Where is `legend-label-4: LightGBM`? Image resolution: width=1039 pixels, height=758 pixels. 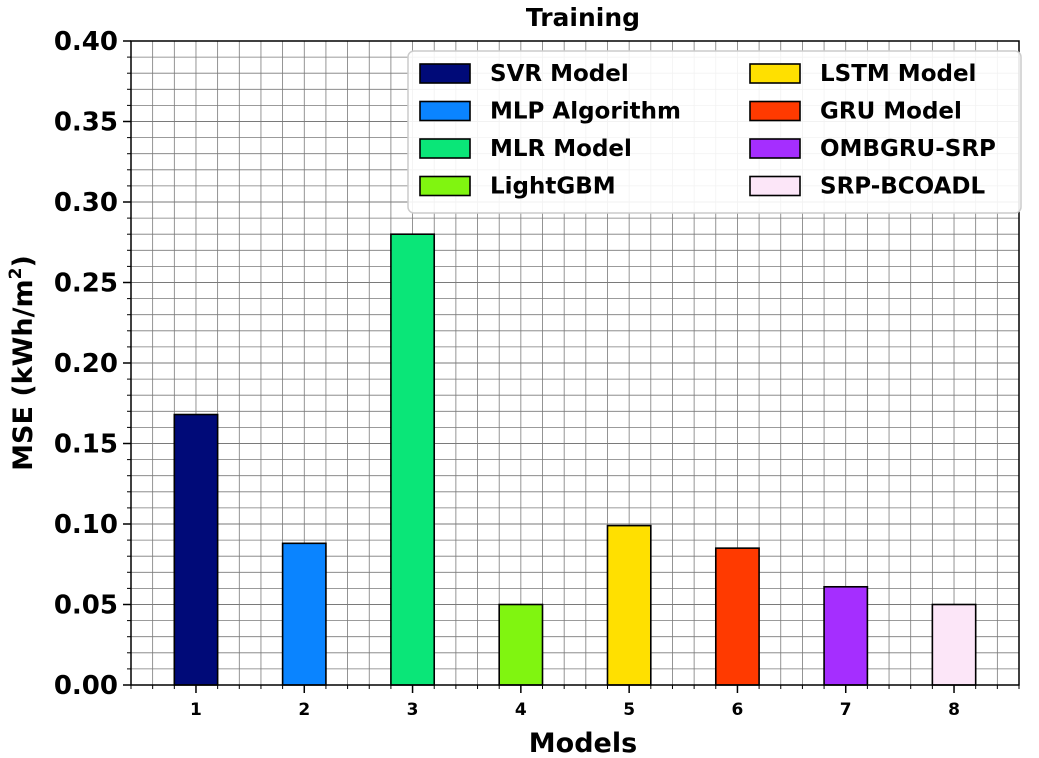
legend-label-4: LightGBM is located at coordinates (553, 187).